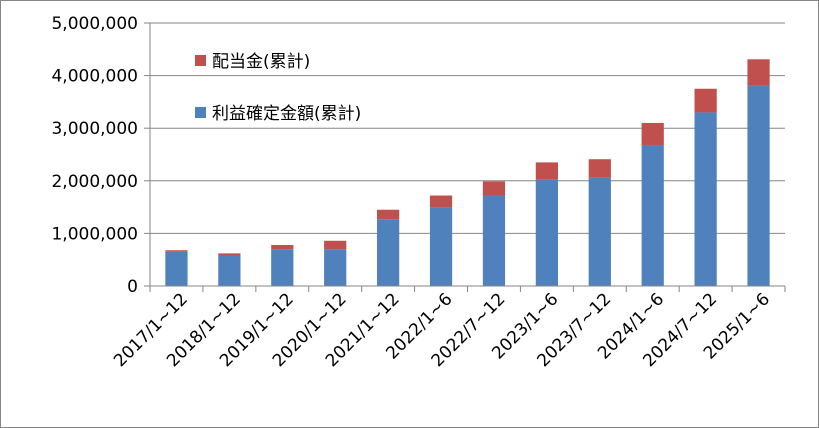 Image resolution: width=819 pixels, height=428 pixels. What do you see at coordinates (94, 77) in the screenshot?
I see `y-tick-label: 4,000,000` at bounding box center [94, 77].